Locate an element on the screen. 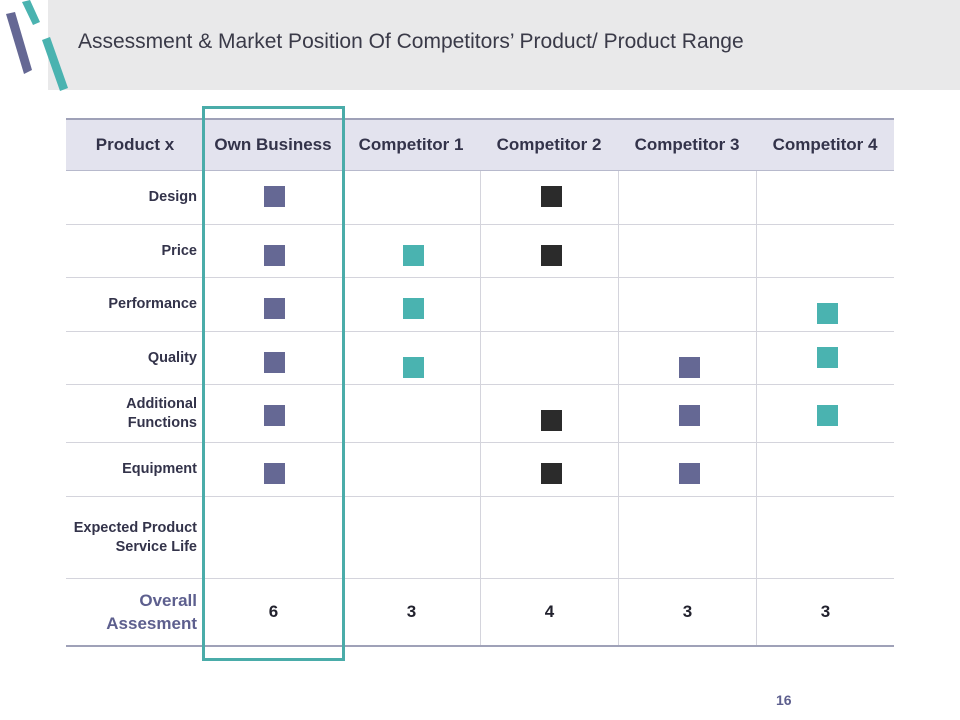 The width and height of the screenshot is (960, 720). header-competitor-1: Competitor 1 is located at coordinates (411, 144).